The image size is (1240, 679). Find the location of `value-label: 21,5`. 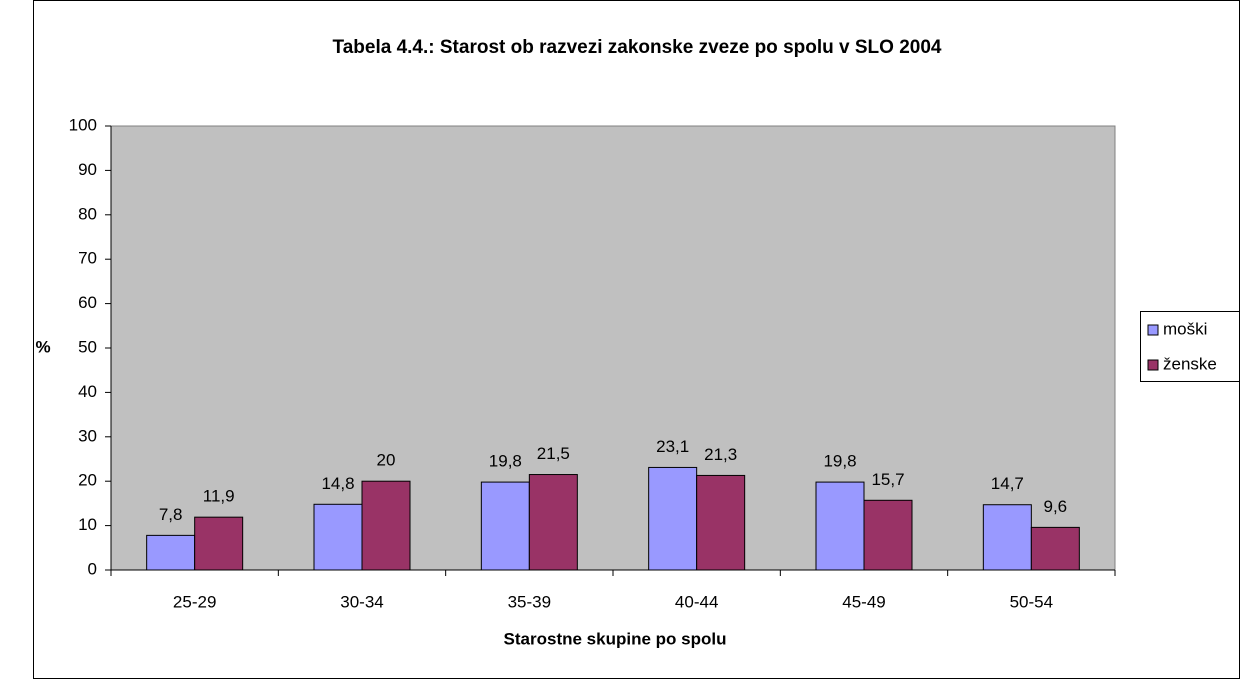

value-label: 21,5 is located at coordinates (553, 453).